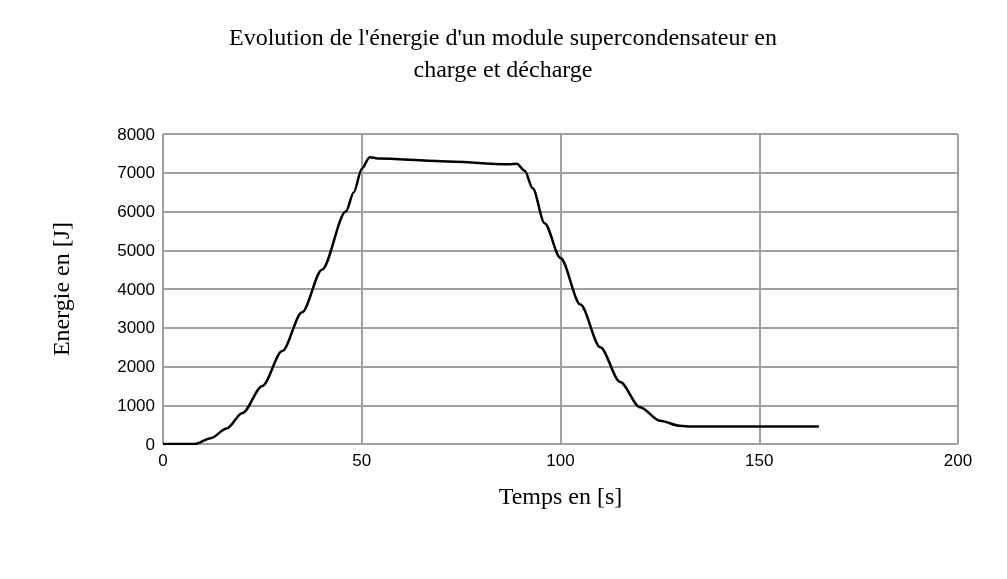 This screenshot has width=1007, height=579. What do you see at coordinates (759, 460) in the screenshot?
I see `x-tick-label: 150` at bounding box center [759, 460].